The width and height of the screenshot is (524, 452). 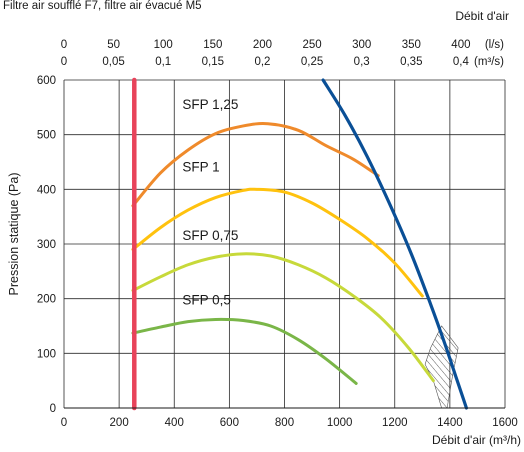 What do you see at coordinates (163, 45) in the screenshot?
I see `top-tick-label-ls: 100` at bounding box center [163, 45].